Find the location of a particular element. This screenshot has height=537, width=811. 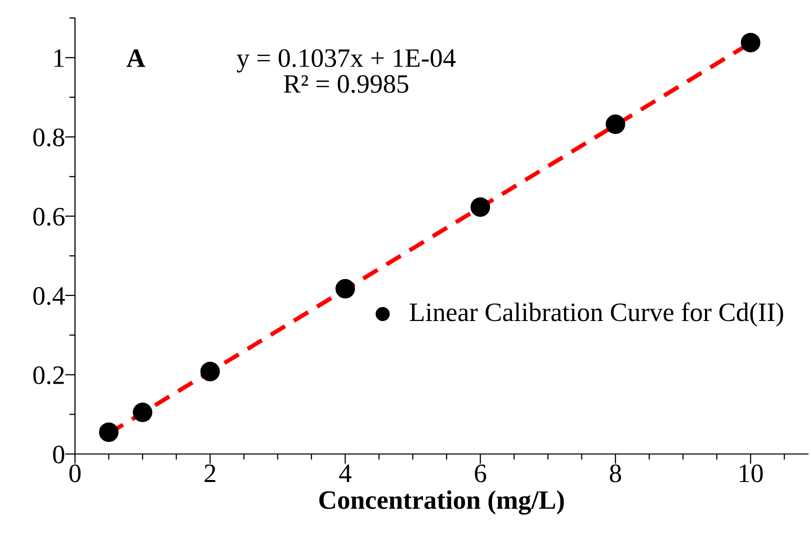

y-tick-label: 0.6 is located at coordinates (48, 217).